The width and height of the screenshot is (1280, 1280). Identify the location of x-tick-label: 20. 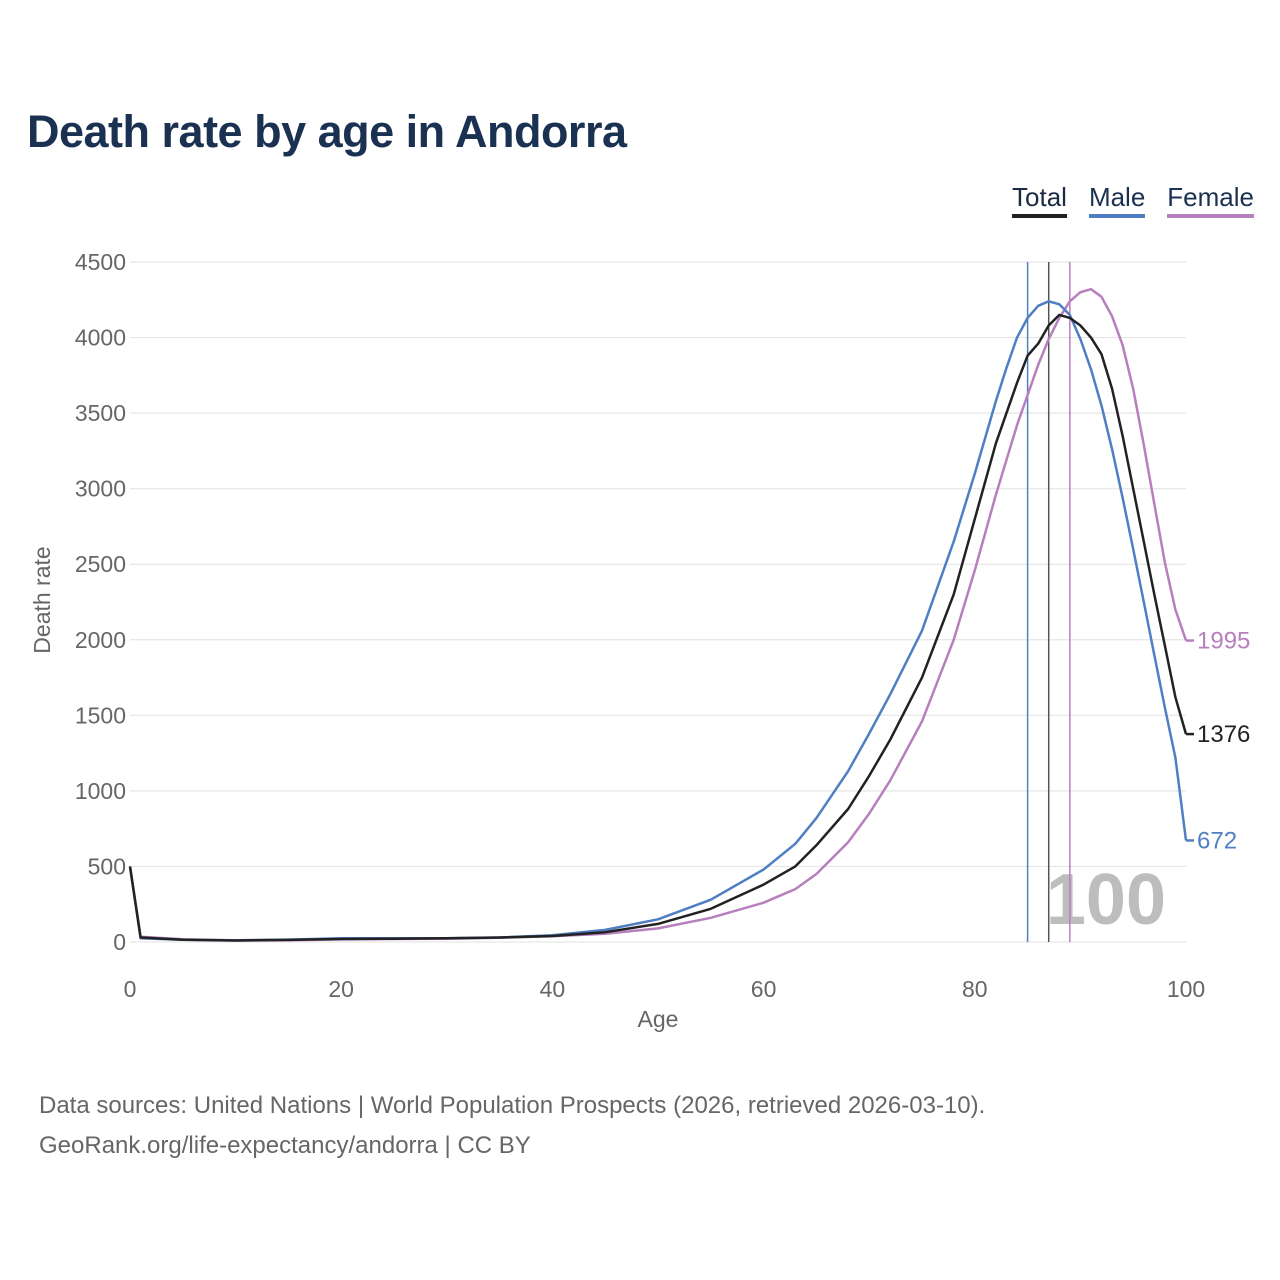
(341, 989).